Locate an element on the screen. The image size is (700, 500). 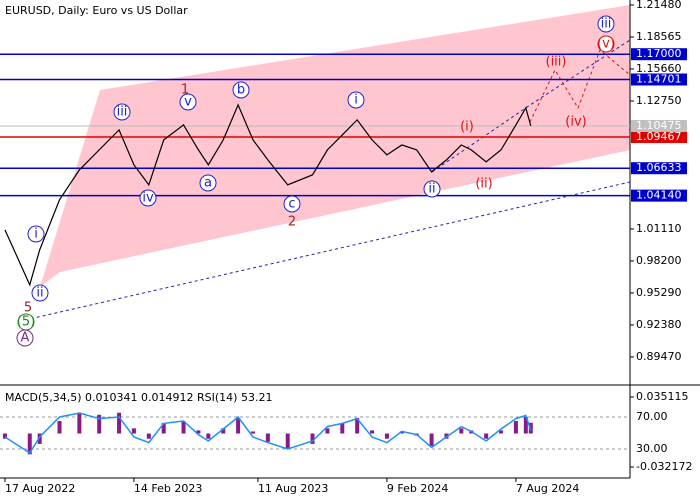
level-label: 1.09467 is located at coordinates (659, 136).